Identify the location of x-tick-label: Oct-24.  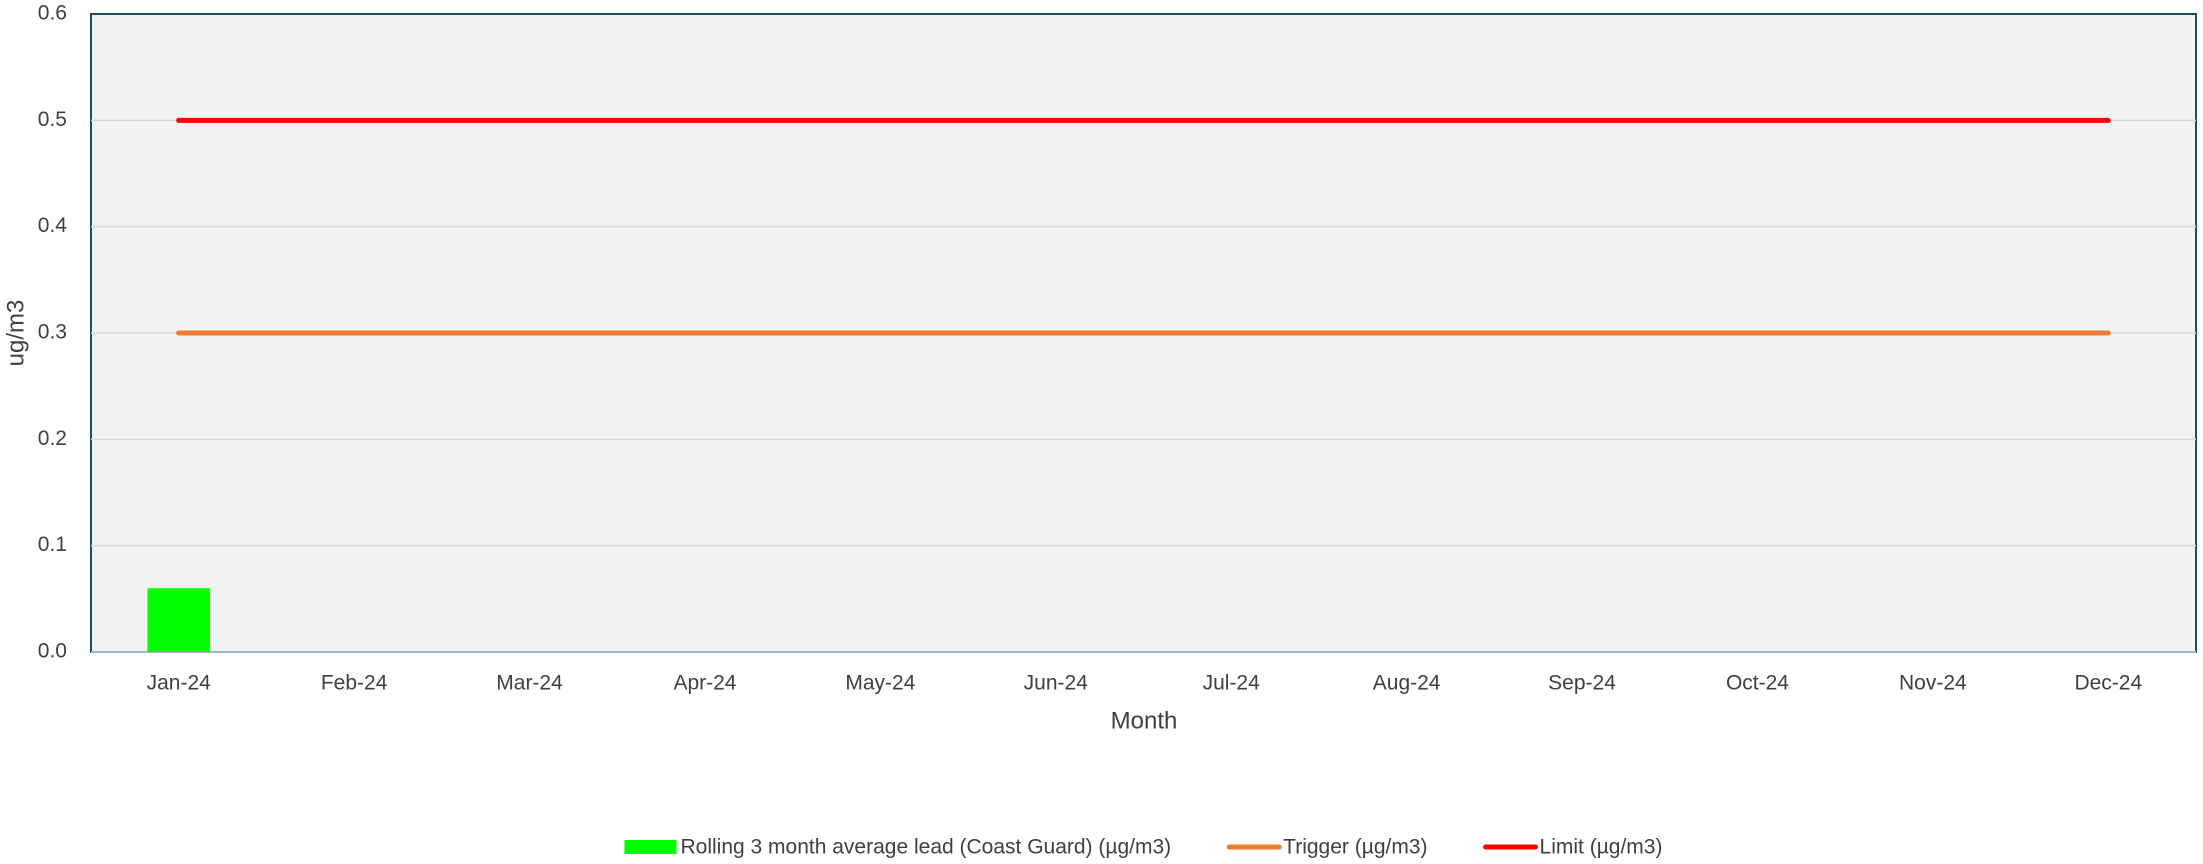
(1757, 683).